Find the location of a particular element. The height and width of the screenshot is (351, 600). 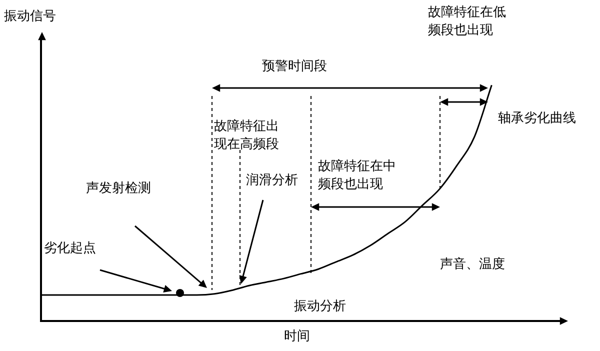

x-axis-title: 时间 is located at coordinates (297, 337).